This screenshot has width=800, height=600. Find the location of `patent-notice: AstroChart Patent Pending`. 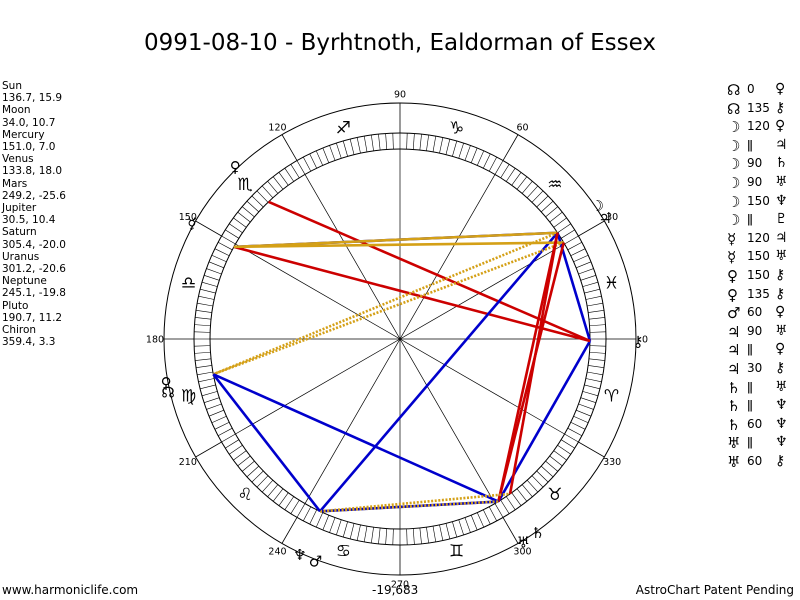

patent-notice: AstroChart Patent Pending is located at coordinates (714, 590).